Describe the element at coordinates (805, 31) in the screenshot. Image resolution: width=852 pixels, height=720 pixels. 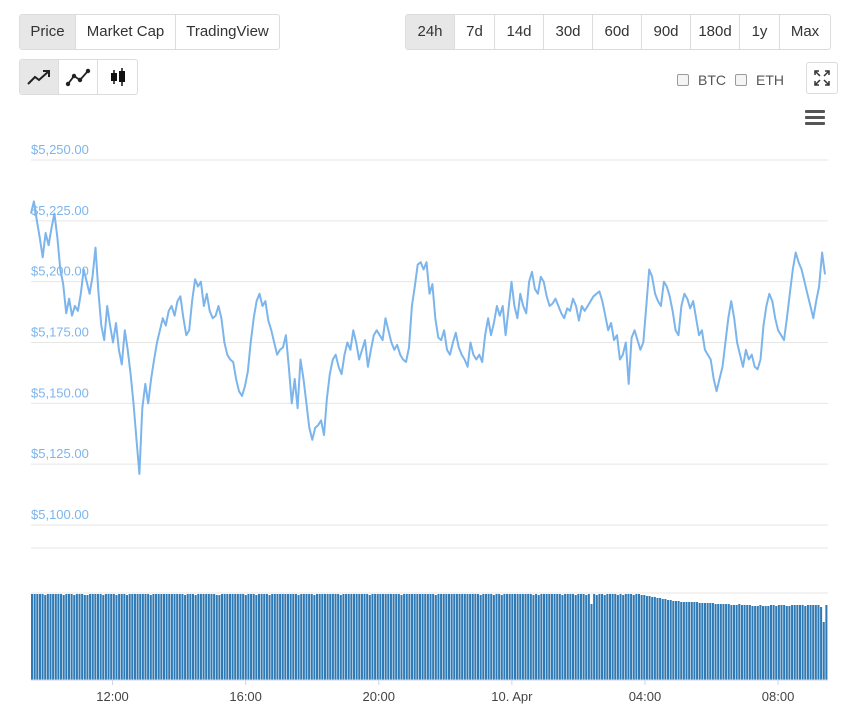
I see `range-max: Max` at that location.